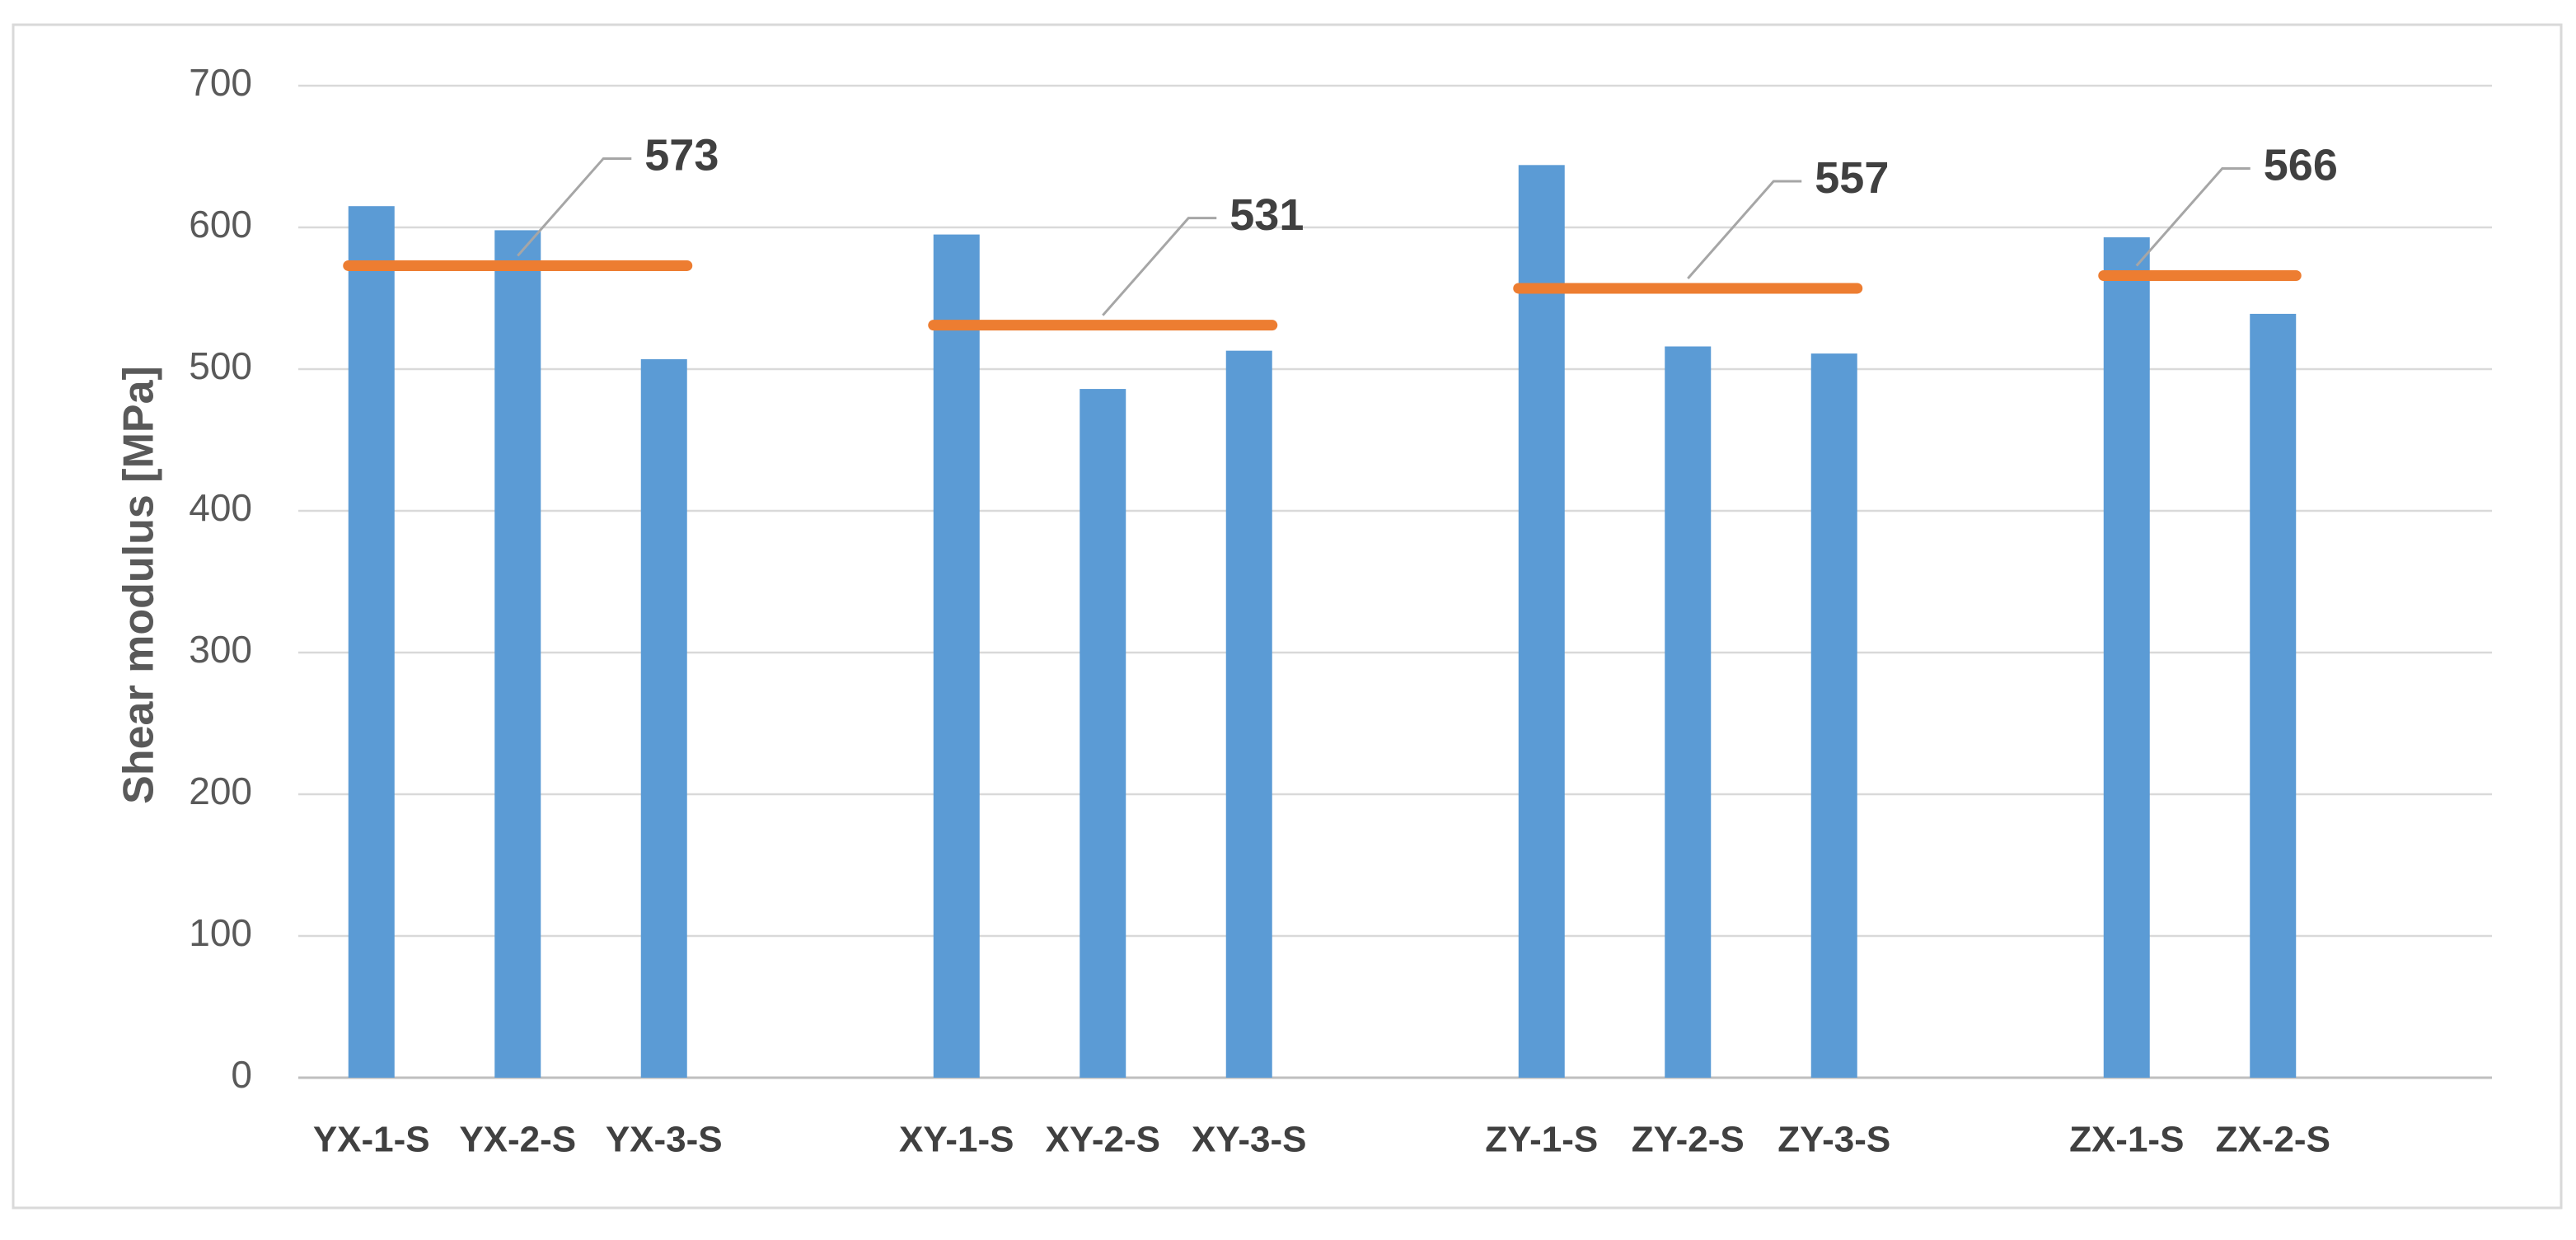  What do you see at coordinates (956, 1140) in the screenshot?
I see `x-tick-label: XY-1-S` at bounding box center [956, 1140].